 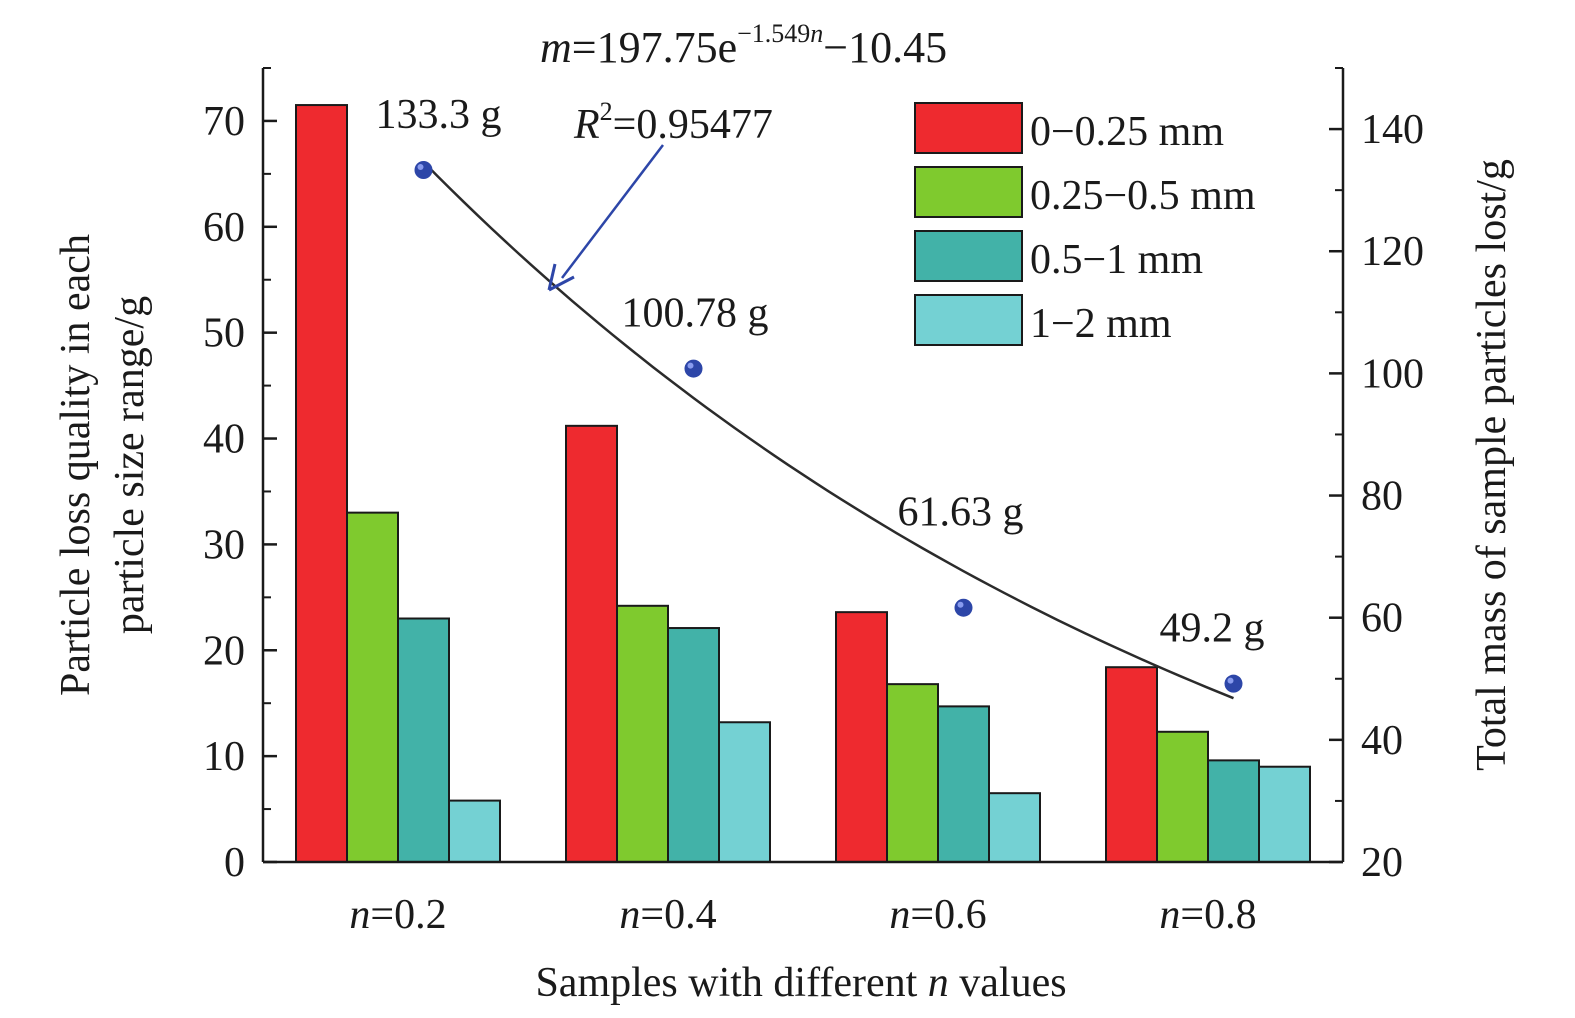 What do you see at coordinates (1382, 497) in the screenshot?
I see `y2-tick-label-80: 80` at bounding box center [1382, 497].